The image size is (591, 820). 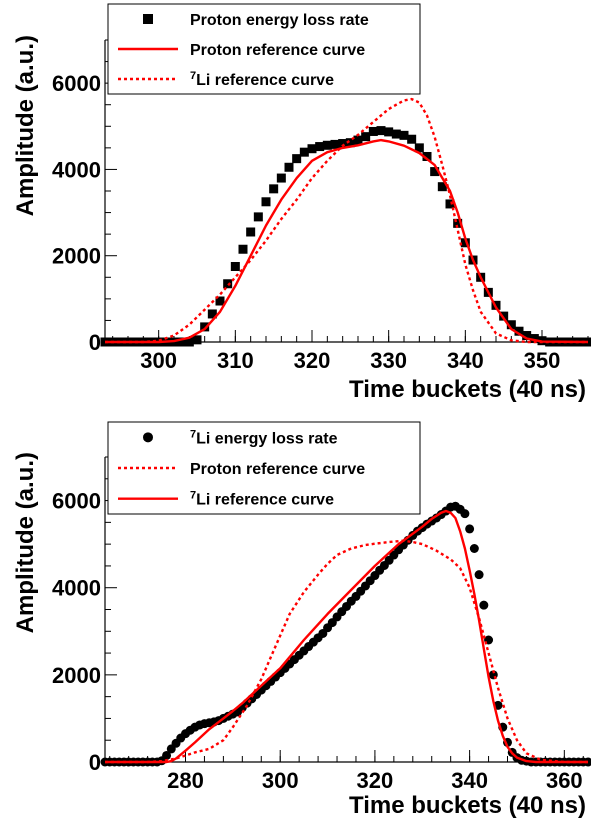 I want to click on x-tick-label: 280, so click(x=185, y=780).